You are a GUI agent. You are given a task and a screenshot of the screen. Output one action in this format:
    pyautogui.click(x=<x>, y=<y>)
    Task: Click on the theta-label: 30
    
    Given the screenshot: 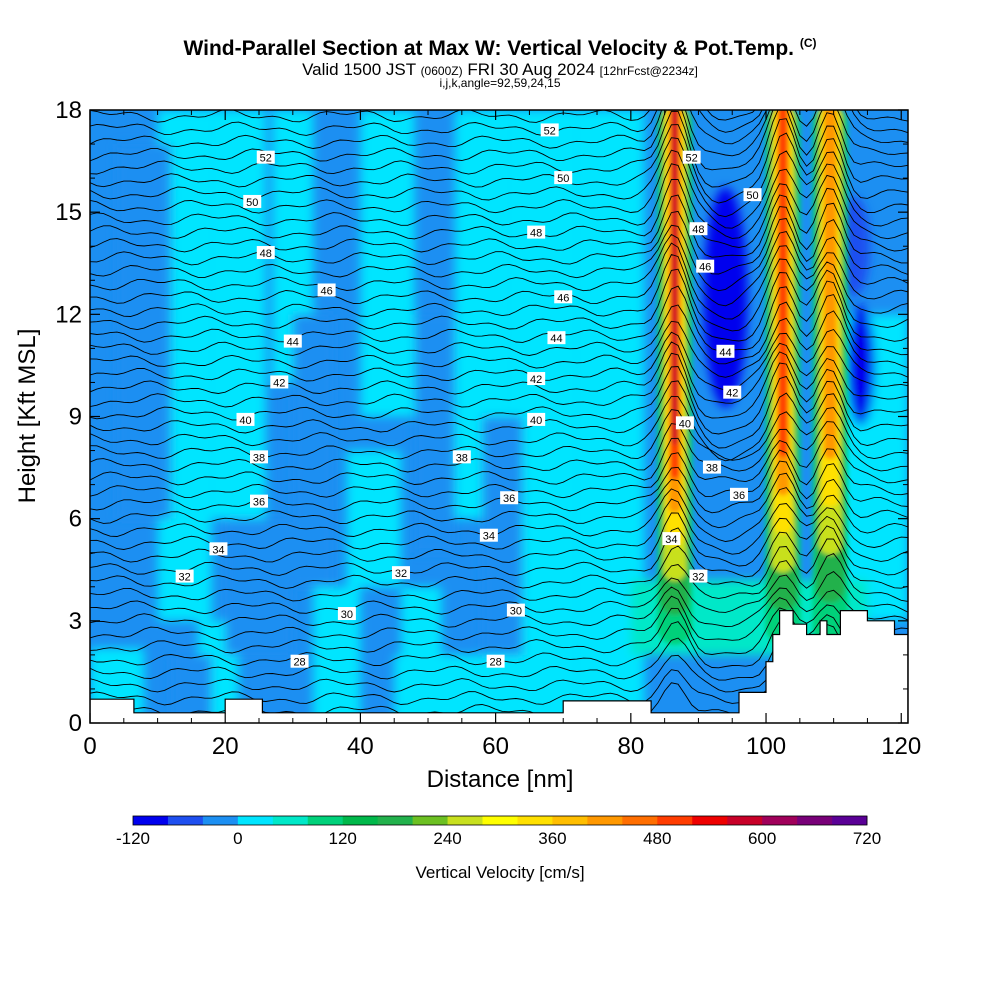 What is the action you would take?
    pyautogui.click(x=346, y=614)
    